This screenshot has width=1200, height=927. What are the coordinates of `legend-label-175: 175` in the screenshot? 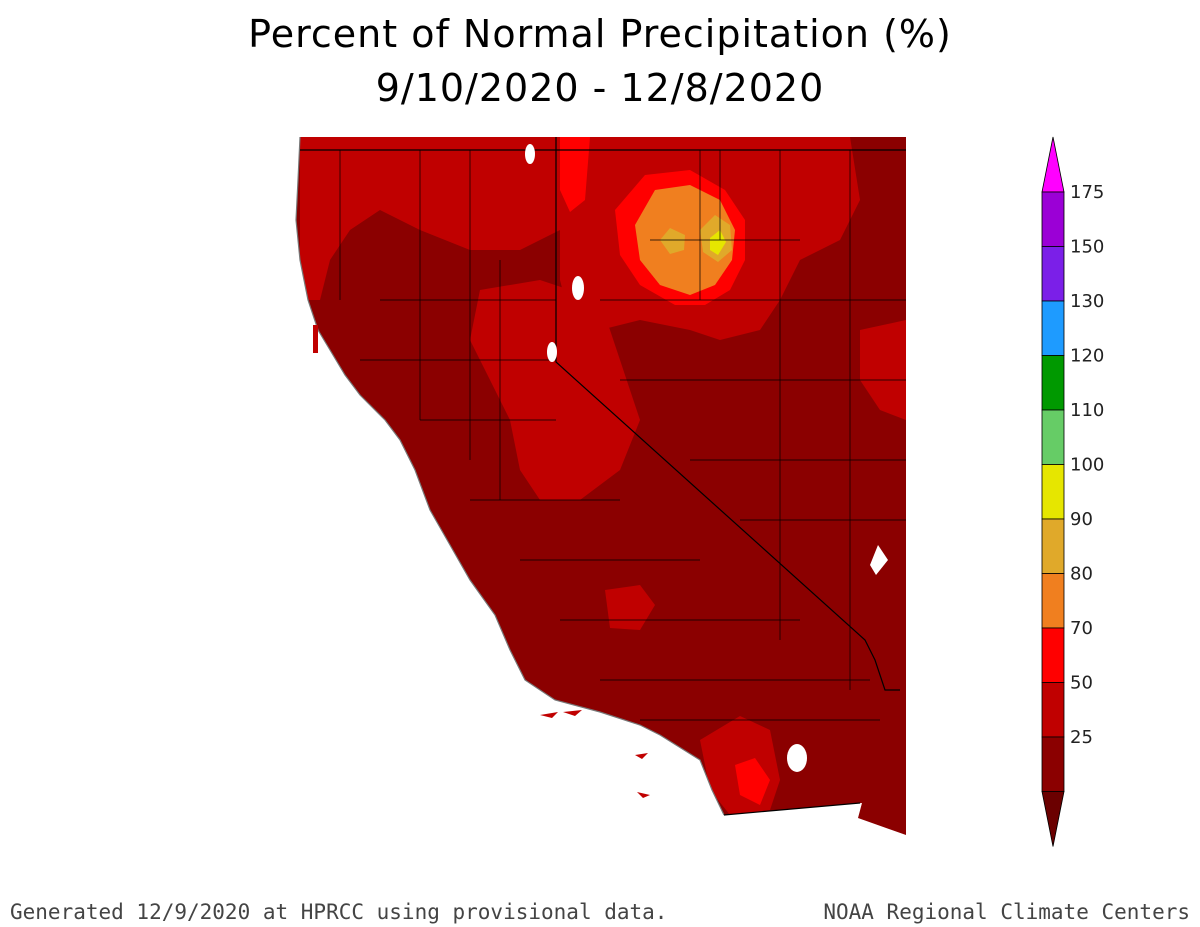 It's located at (1087, 192).